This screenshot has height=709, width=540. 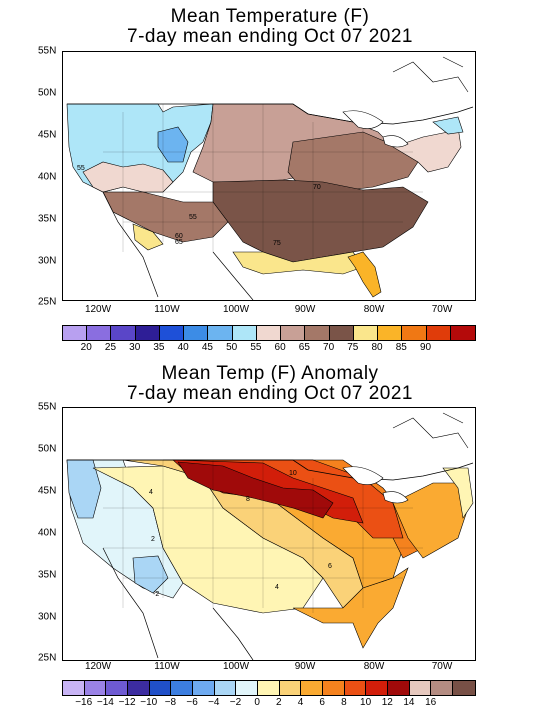 What do you see at coordinates (98, 309) in the screenshot?
I see `temp-lon-label: 120W` at bounding box center [98, 309].